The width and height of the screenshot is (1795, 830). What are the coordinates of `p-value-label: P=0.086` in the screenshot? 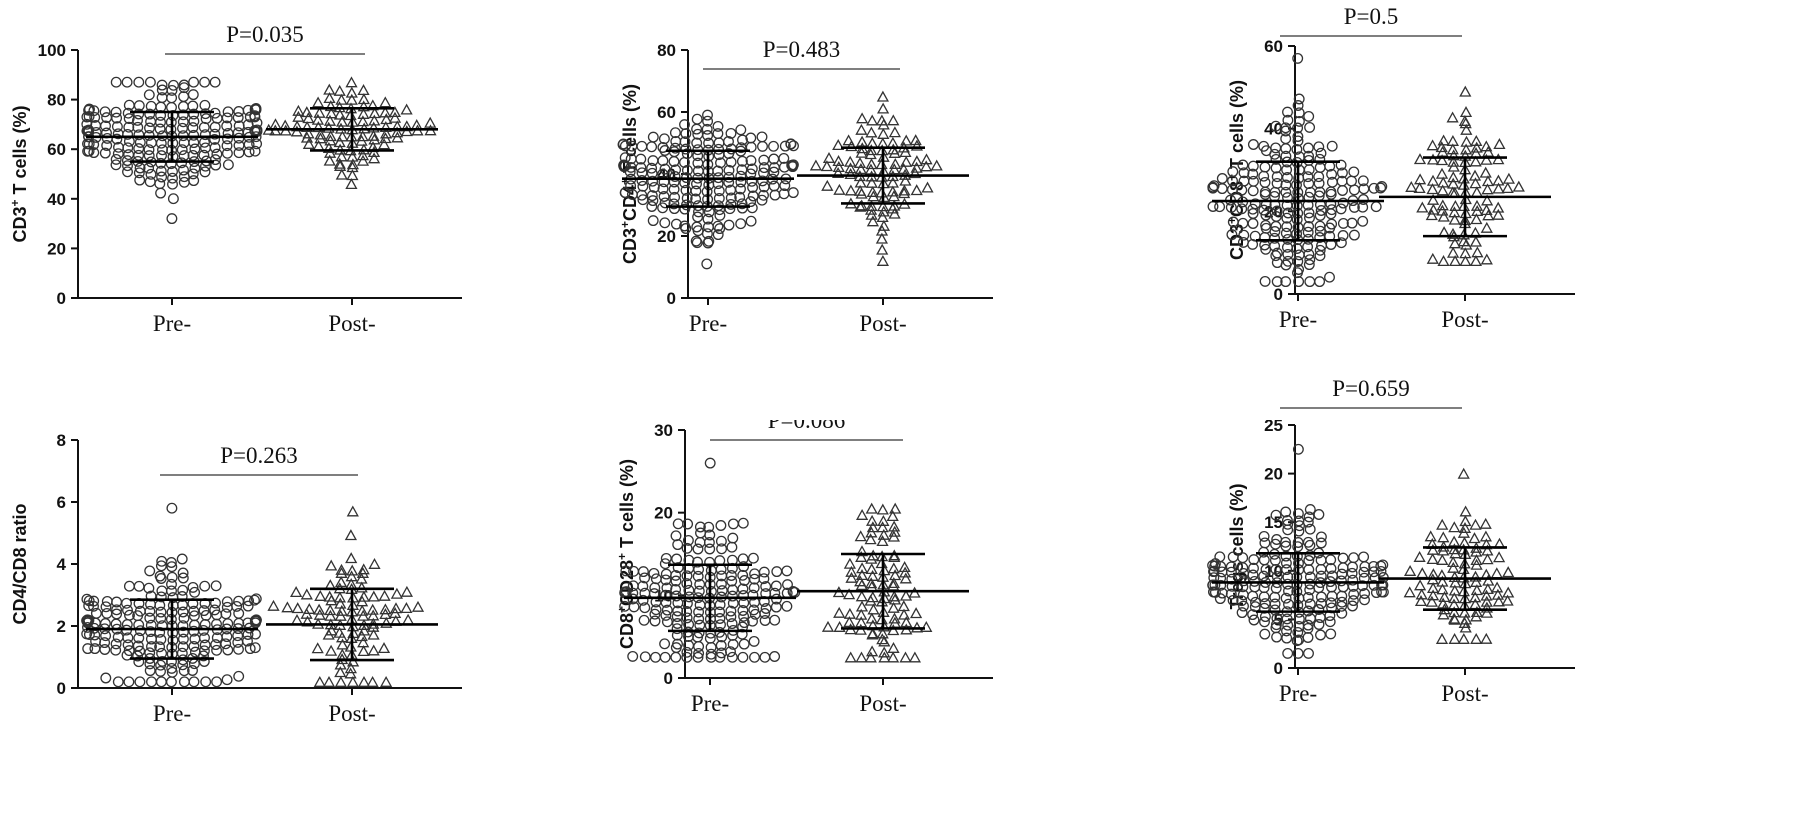 It's located at (807, 426).